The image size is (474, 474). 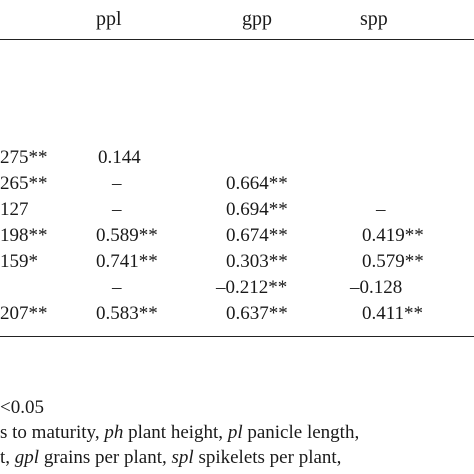 I want to click on cell-spp: 0.419**, so click(x=393, y=235).